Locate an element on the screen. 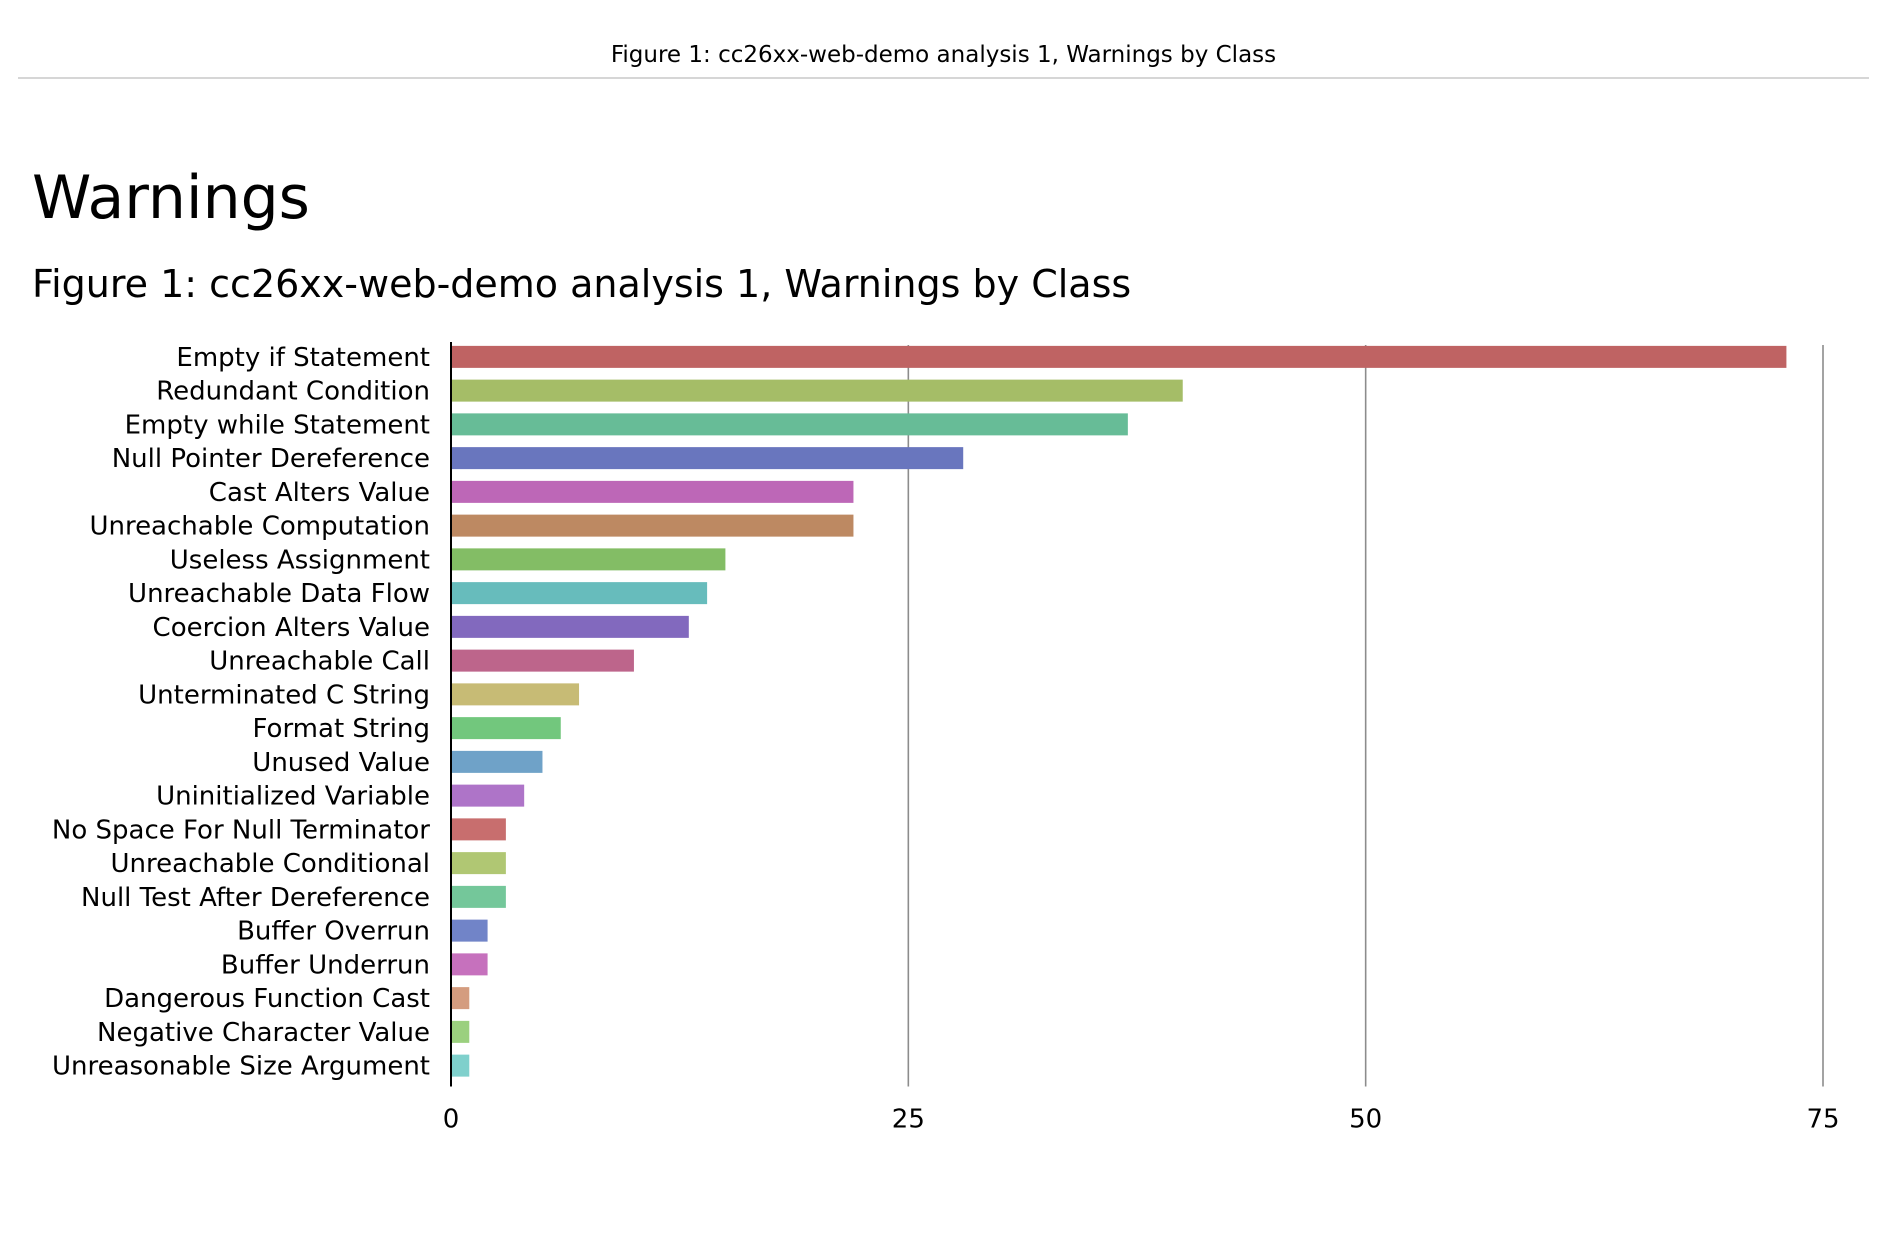  category-label: Unreachable Data Flow is located at coordinates (279, 594).